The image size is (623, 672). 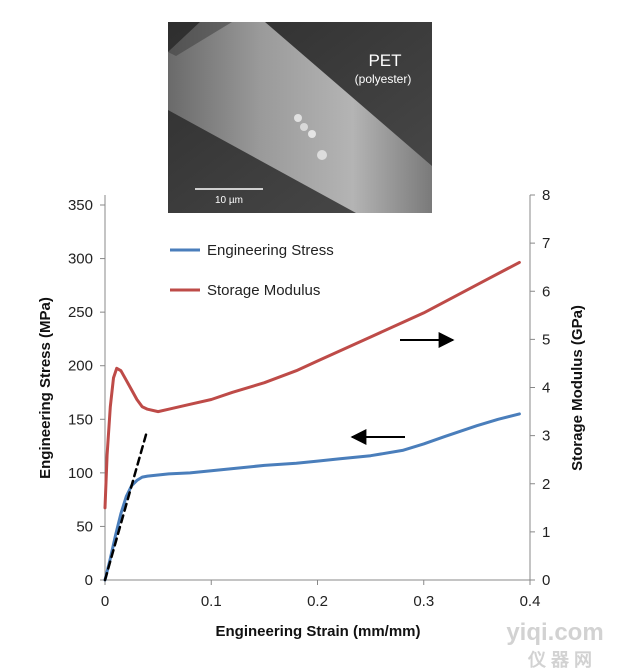 What do you see at coordinates (80, 366) in the screenshot?
I see `y-left-tick-label: 200` at bounding box center [80, 366].